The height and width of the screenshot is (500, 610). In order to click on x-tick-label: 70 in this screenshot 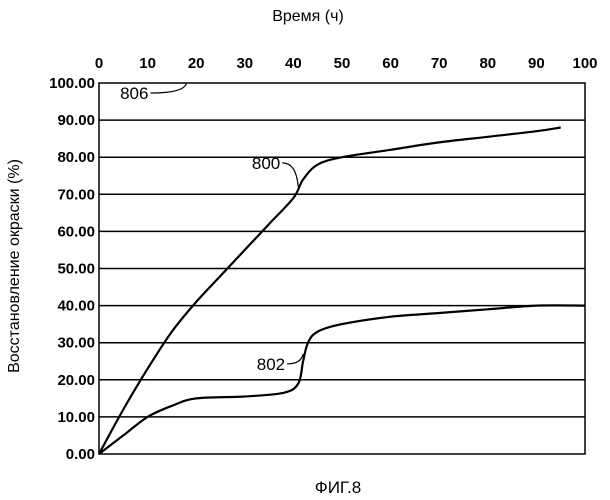, I will do `click(439, 63)`.